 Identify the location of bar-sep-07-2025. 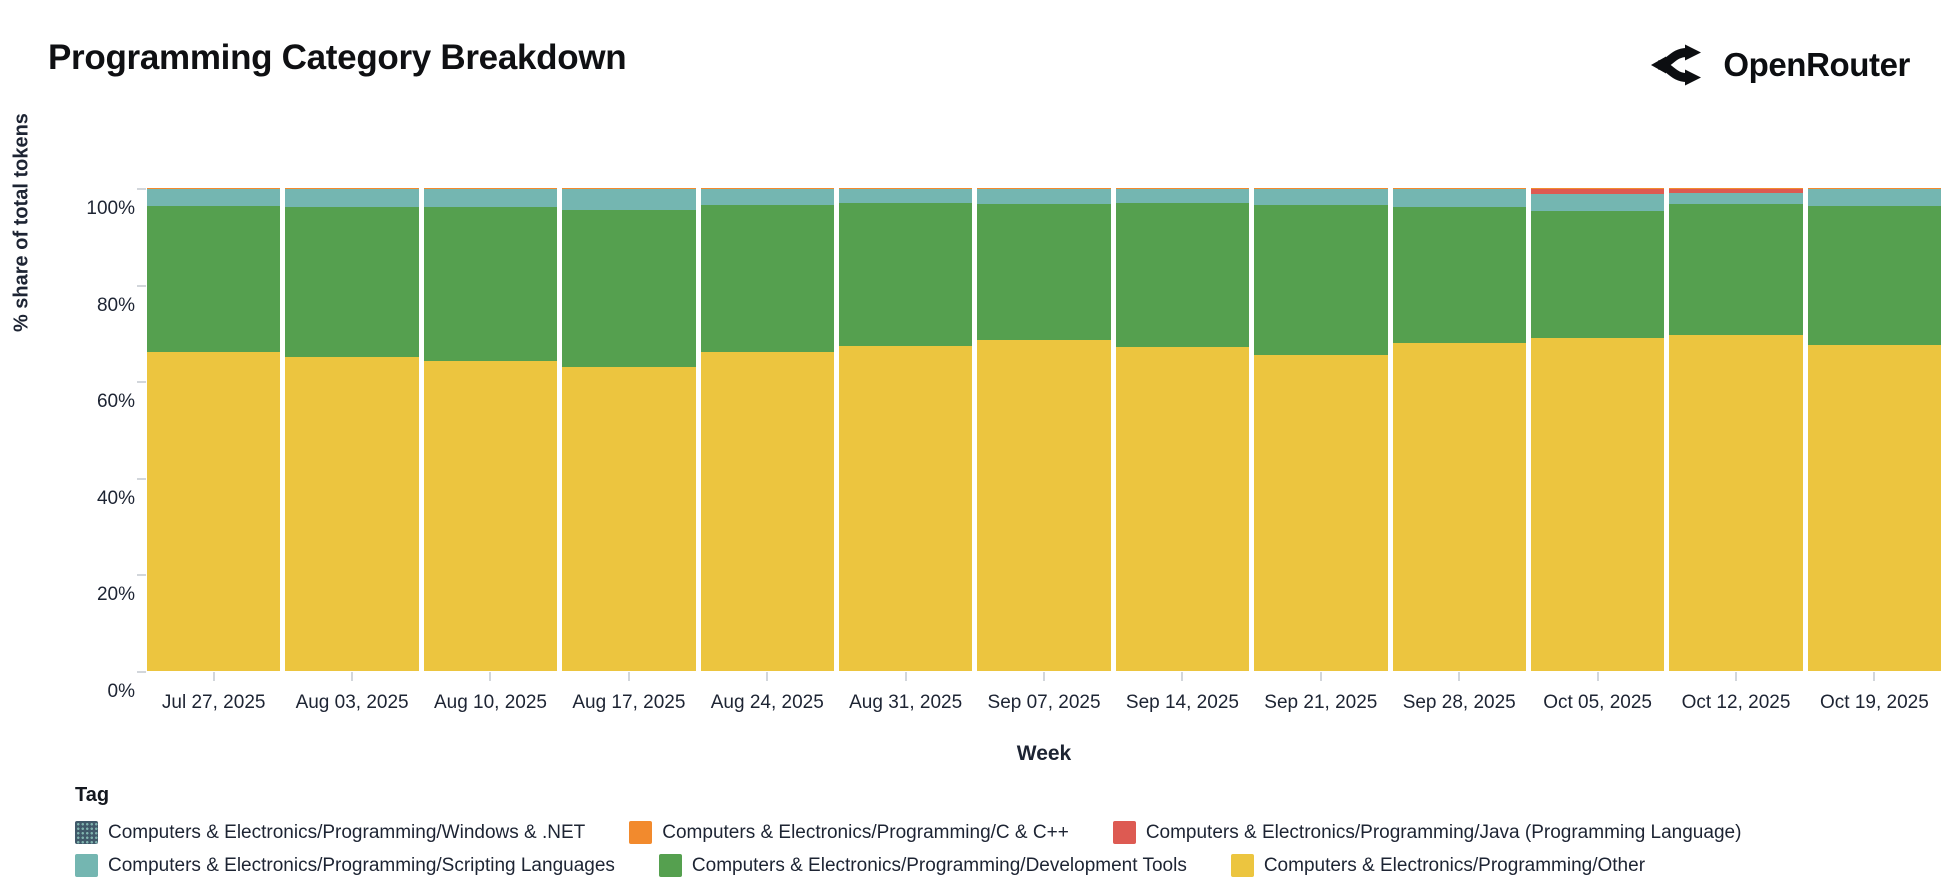
(1044, 429).